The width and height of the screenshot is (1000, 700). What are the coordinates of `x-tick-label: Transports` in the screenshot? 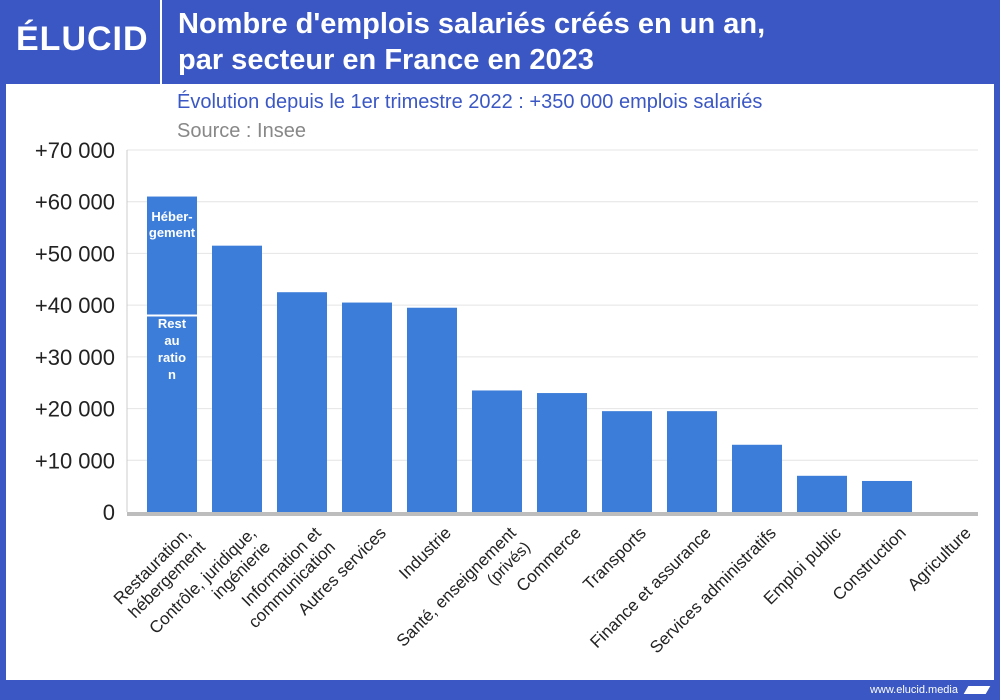 It's located at (614, 558).